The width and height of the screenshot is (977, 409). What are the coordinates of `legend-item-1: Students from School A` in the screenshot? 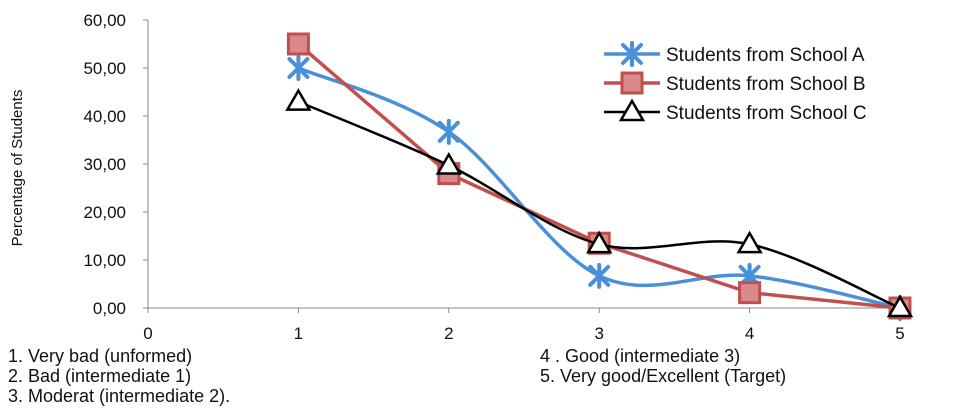 It's located at (734, 54).